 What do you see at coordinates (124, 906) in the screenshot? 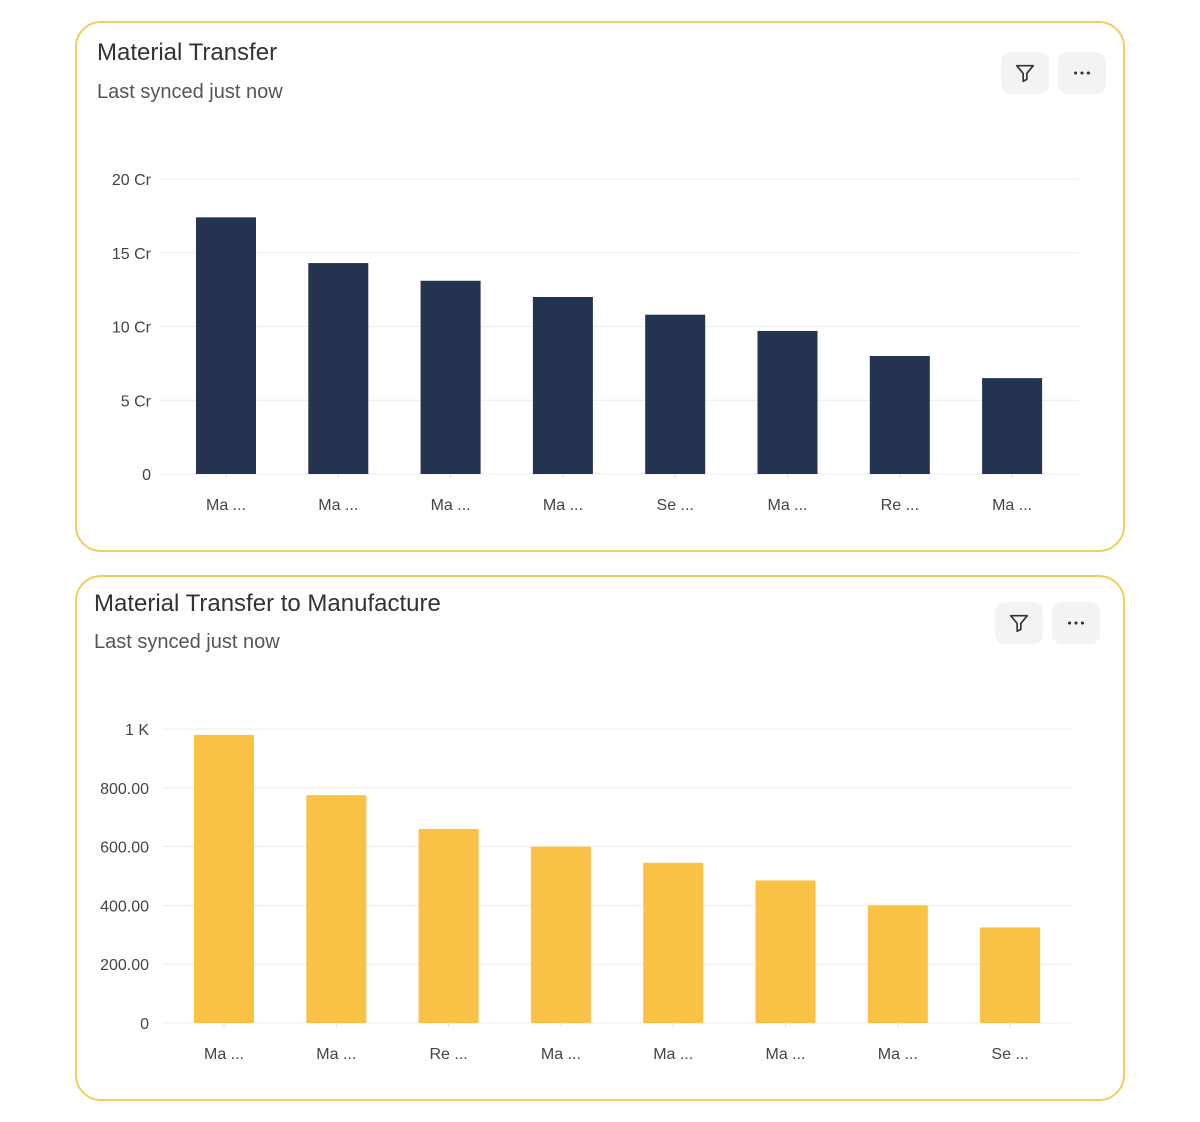
I see `y-tick-label: 400.00` at bounding box center [124, 906].